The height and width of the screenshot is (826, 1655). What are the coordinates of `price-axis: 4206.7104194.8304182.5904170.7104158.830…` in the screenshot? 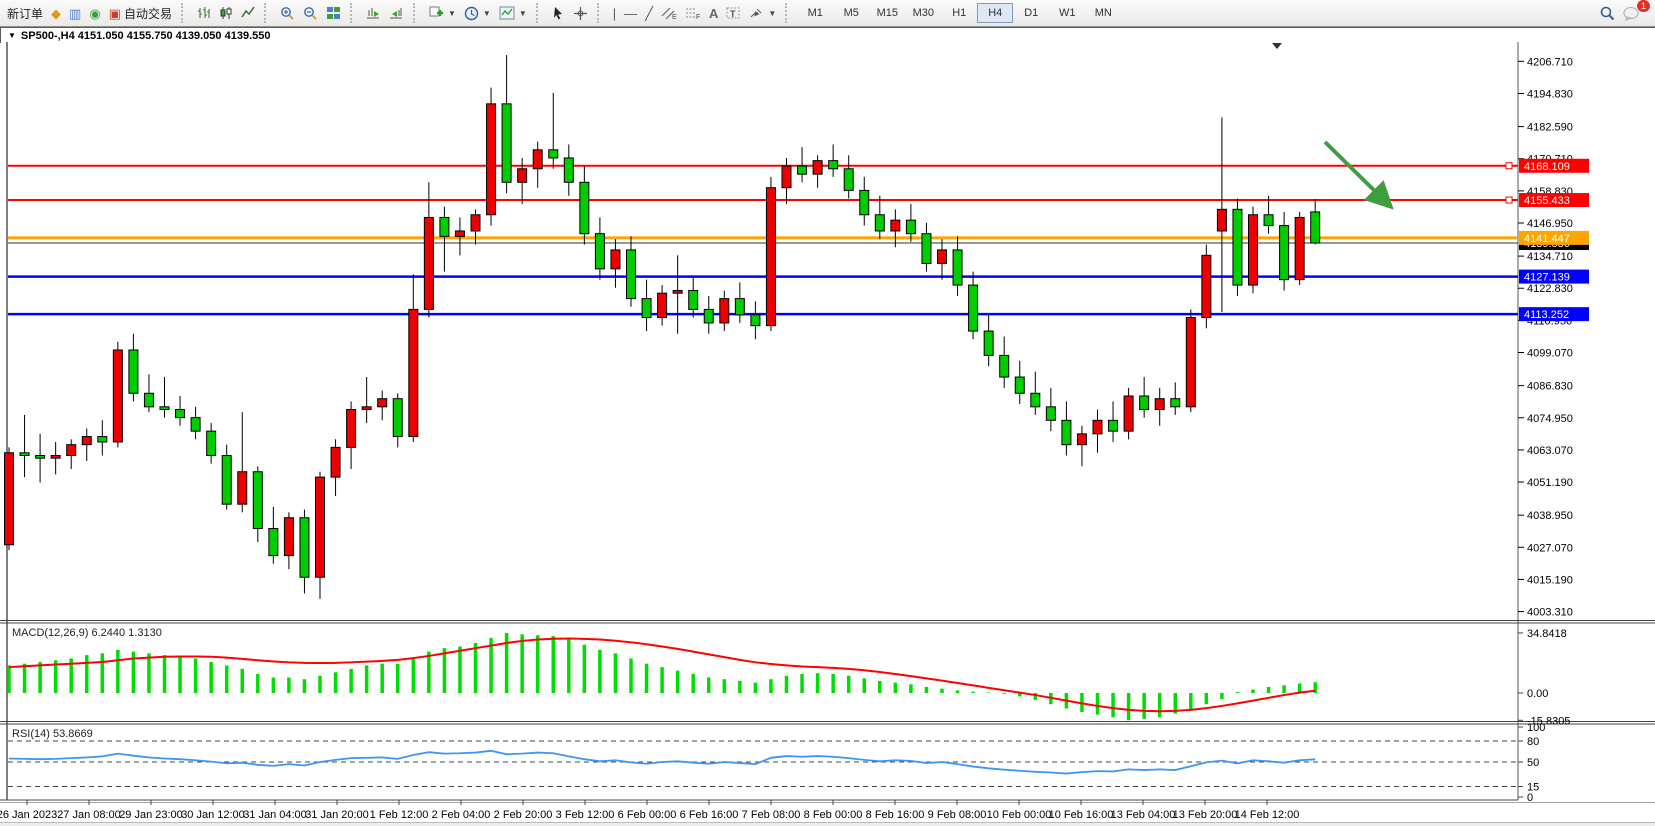 It's located at (1545, 337).